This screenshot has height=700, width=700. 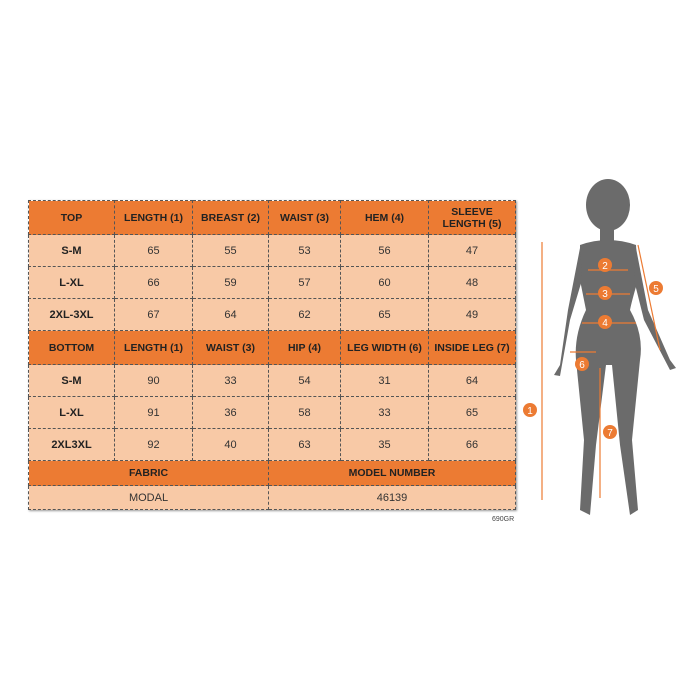 I want to click on bottom-size-row-cell: 91, so click(x=153, y=412).